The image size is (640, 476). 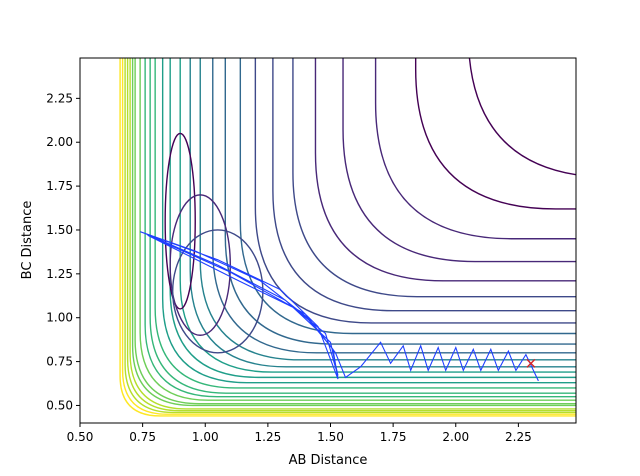 I want to click on x-tick-label: 0.75, so click(x=142, y=437).